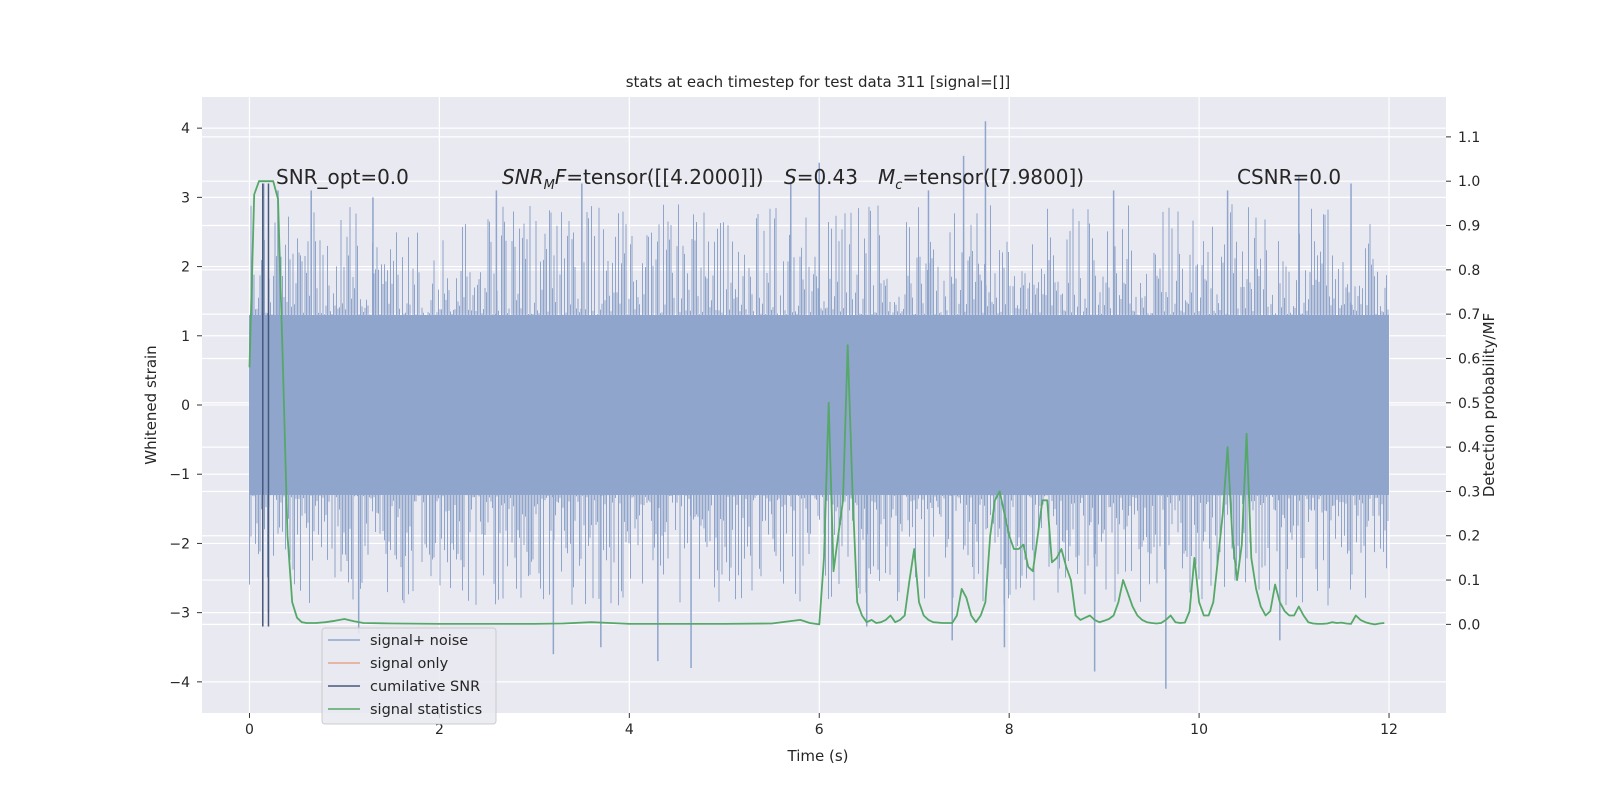  Describe the element at coordinates (818, 756) in the screenshot. I see `x-axis-label: Time (s)` at that location.